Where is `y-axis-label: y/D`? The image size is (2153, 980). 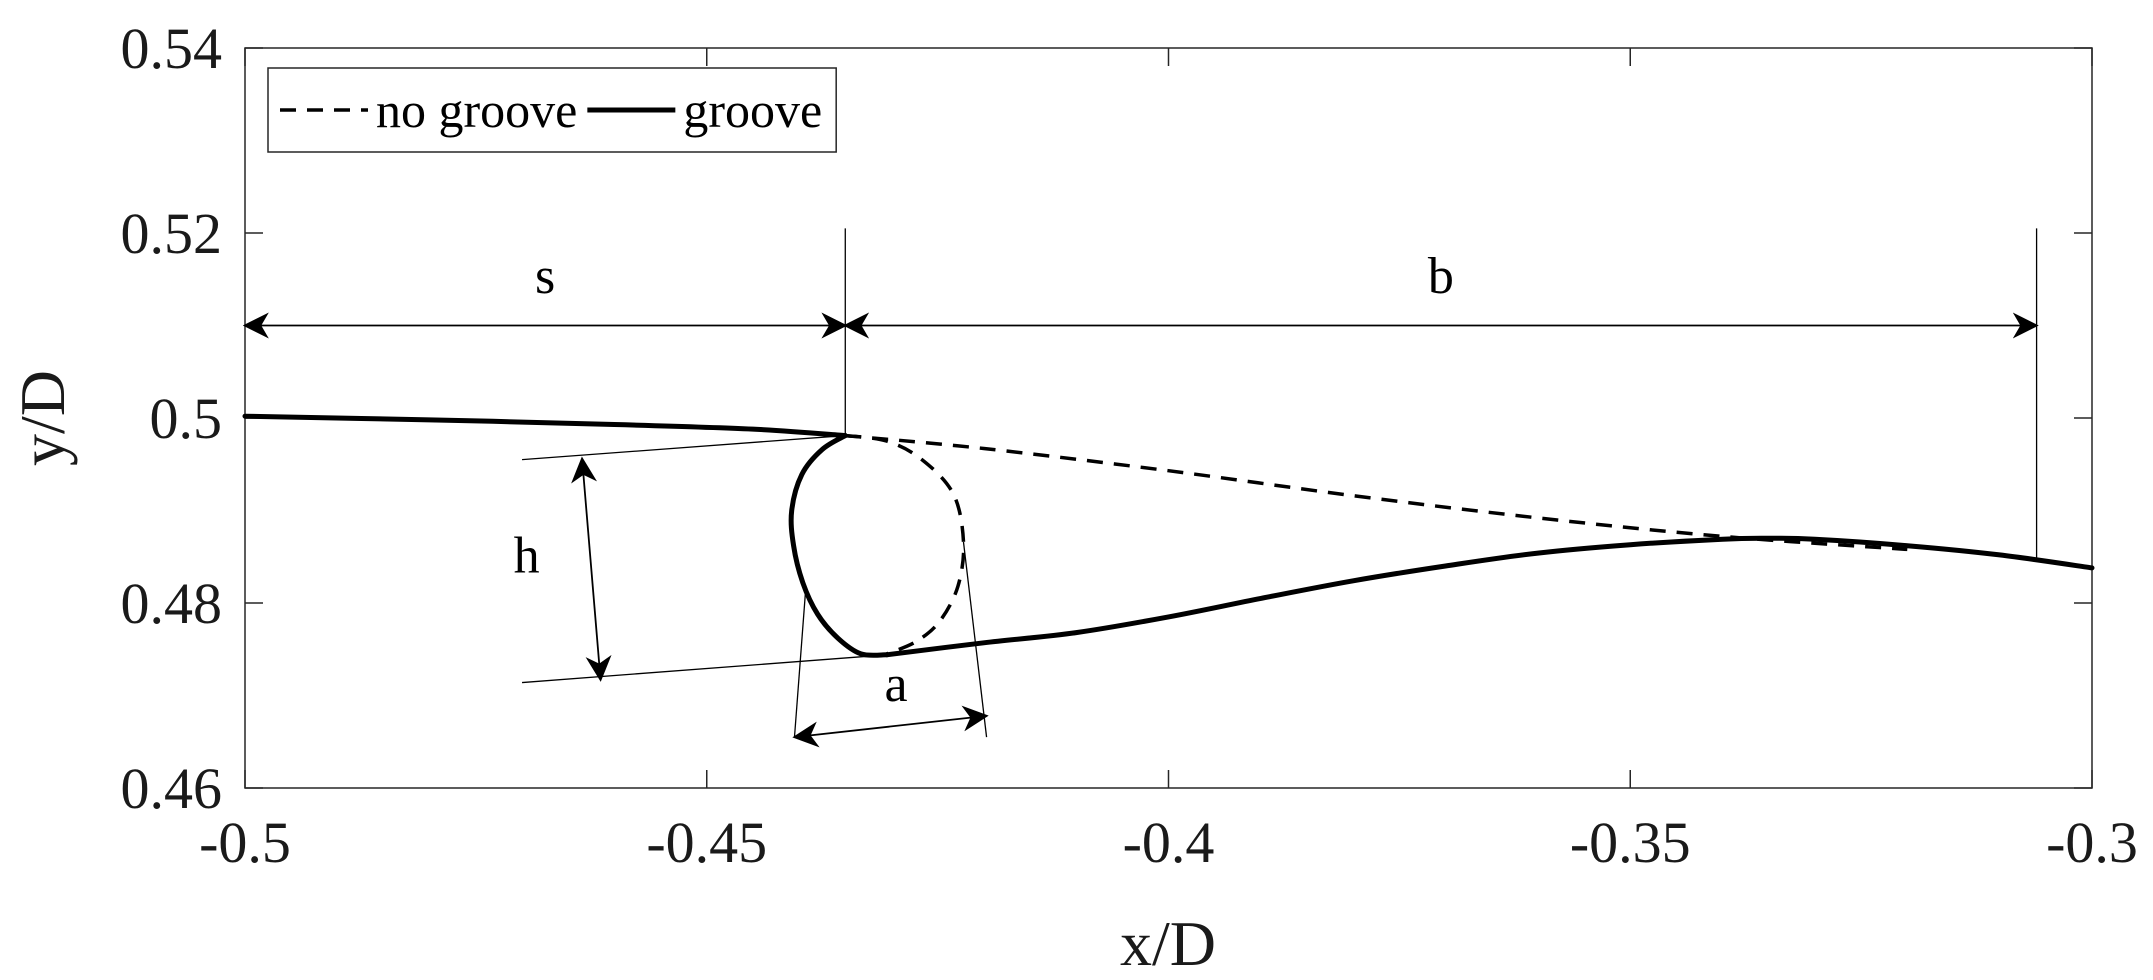 y-axis-label: y/D is located at coordinates (42, 418).